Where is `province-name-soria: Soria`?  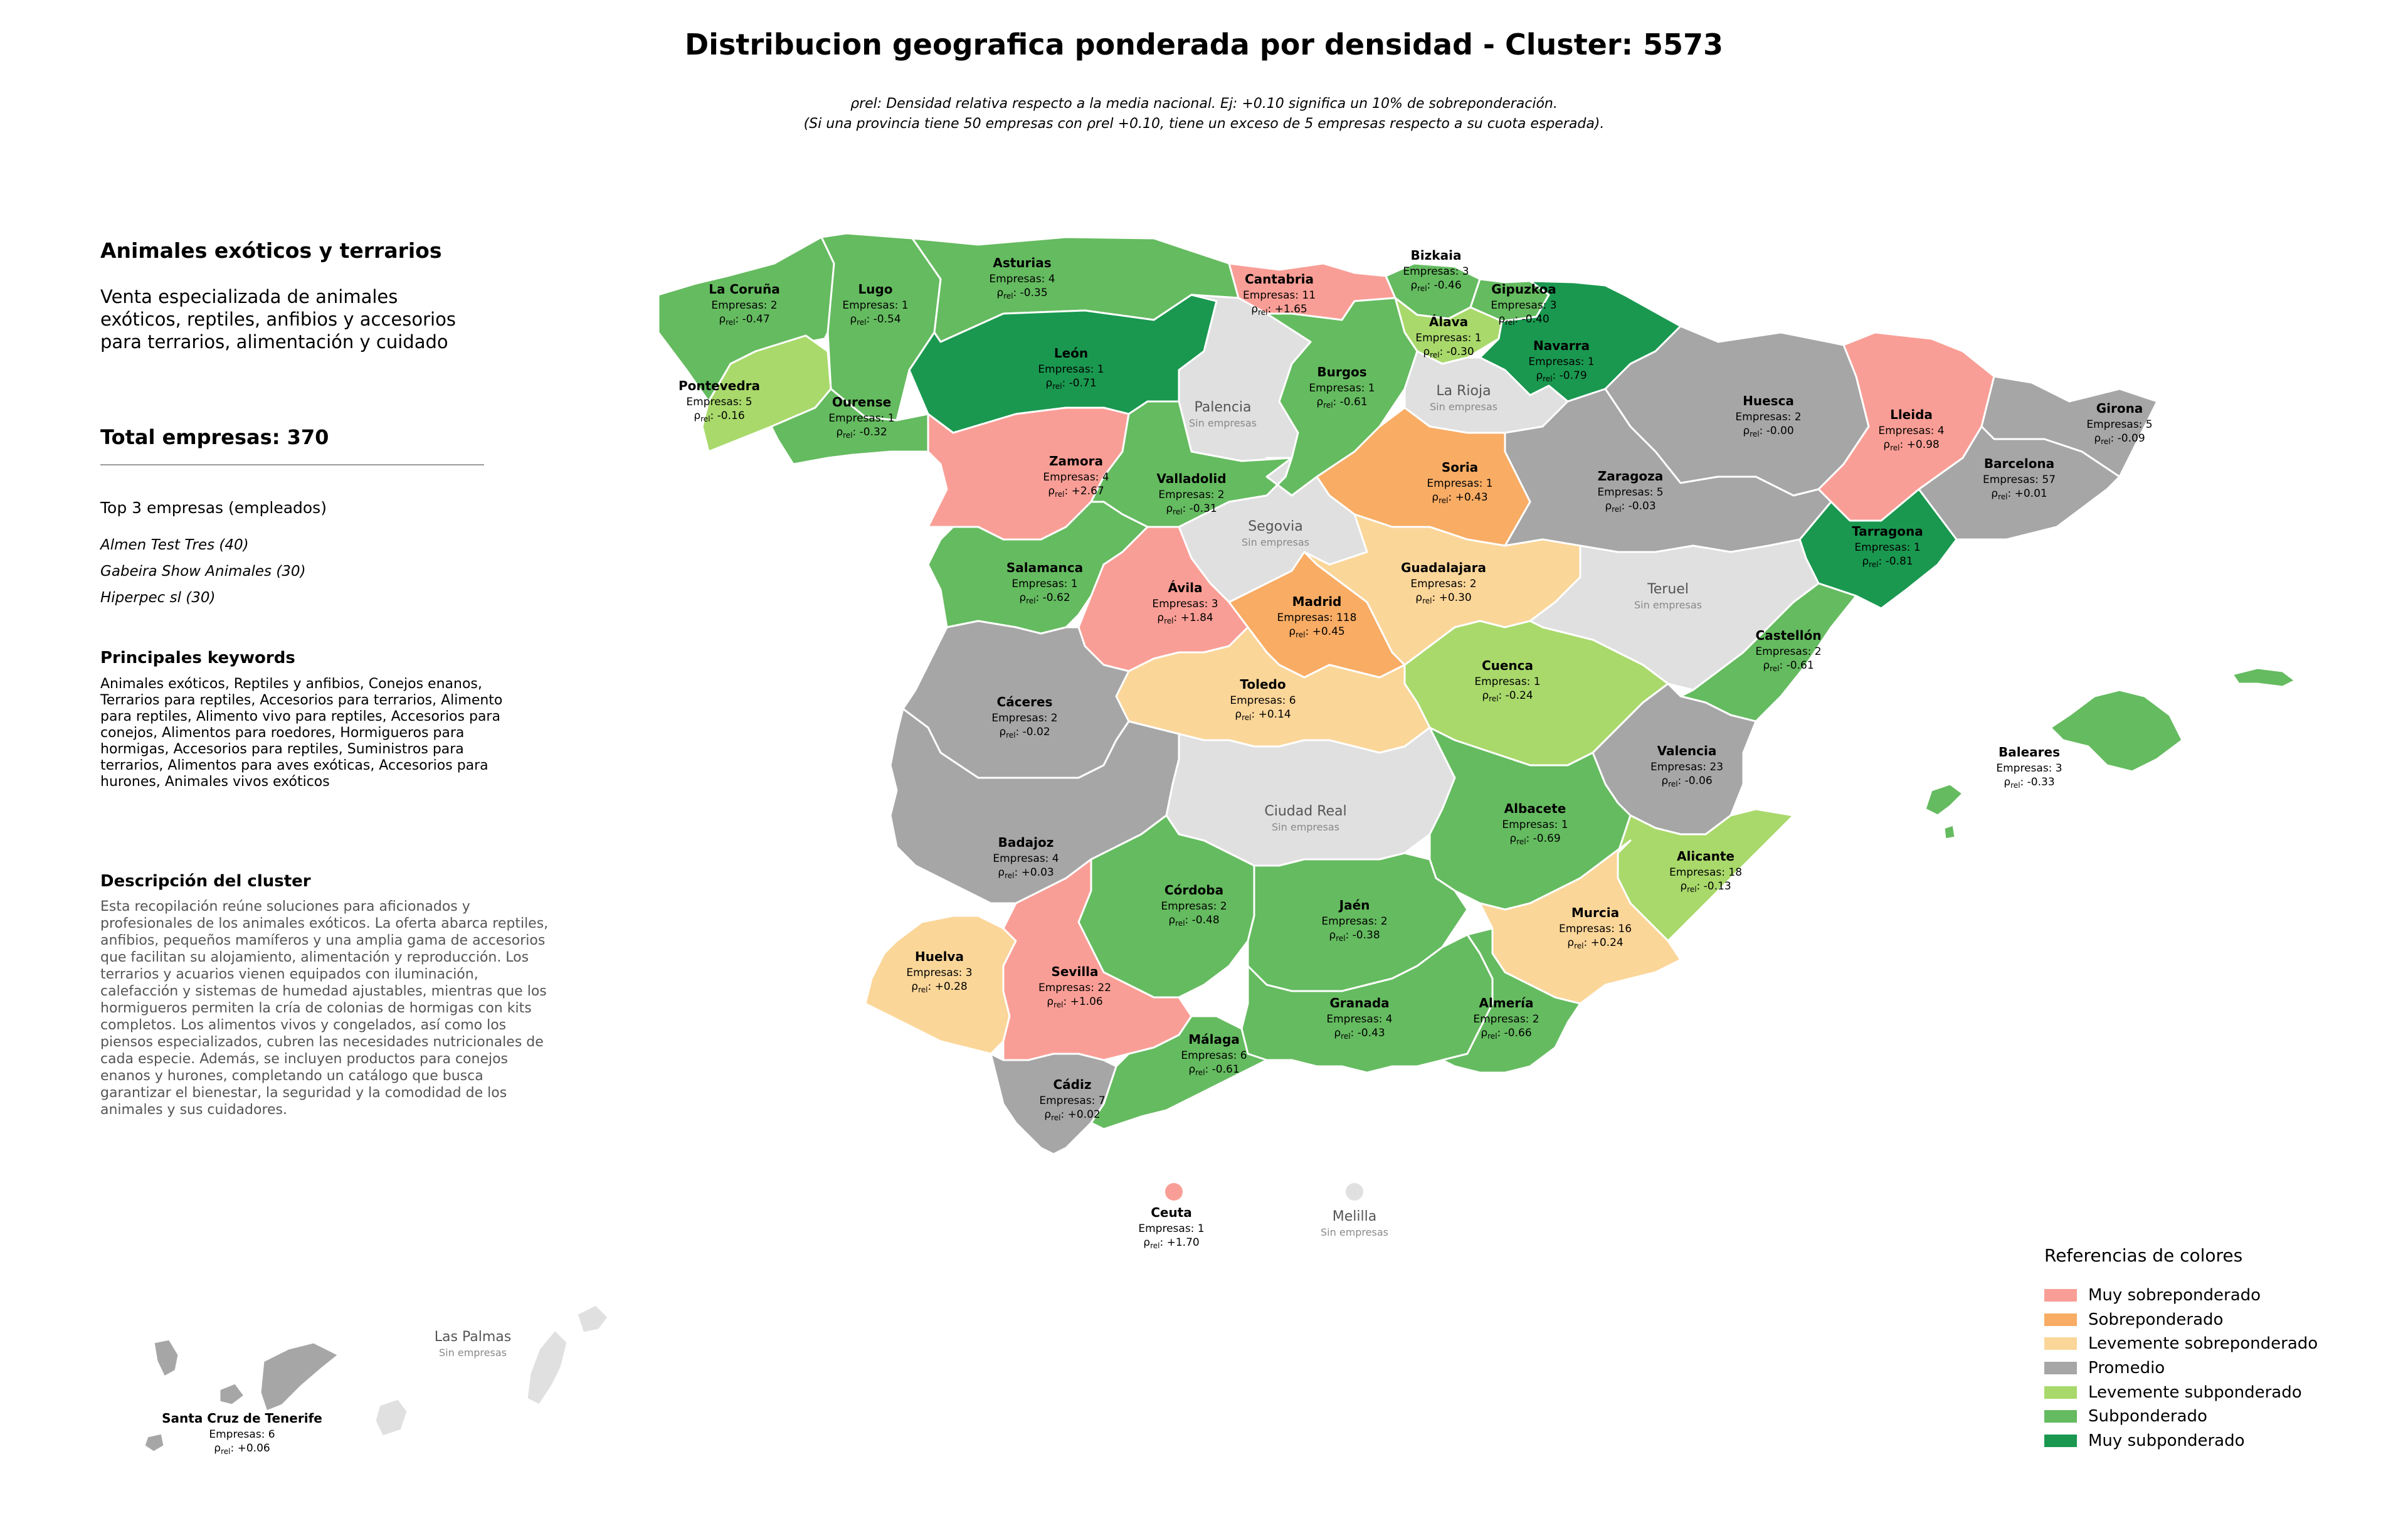 province-name-soria: Soria is located at coordinates (1460, 467).